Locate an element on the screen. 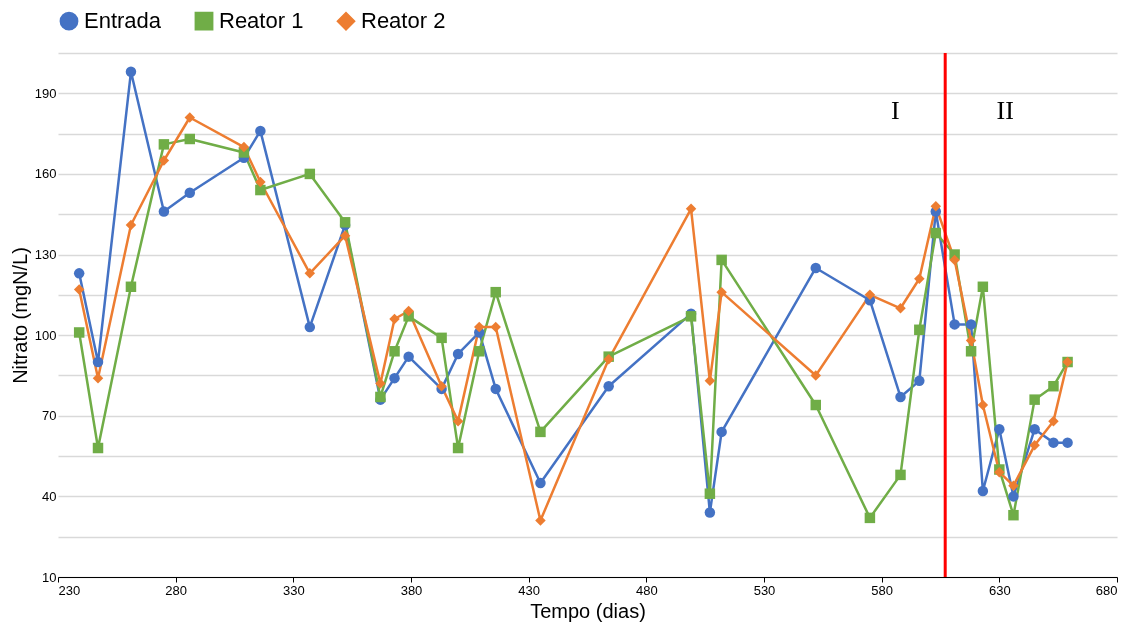  x-tick-label: 680 is located at coordinates (1106, 590).